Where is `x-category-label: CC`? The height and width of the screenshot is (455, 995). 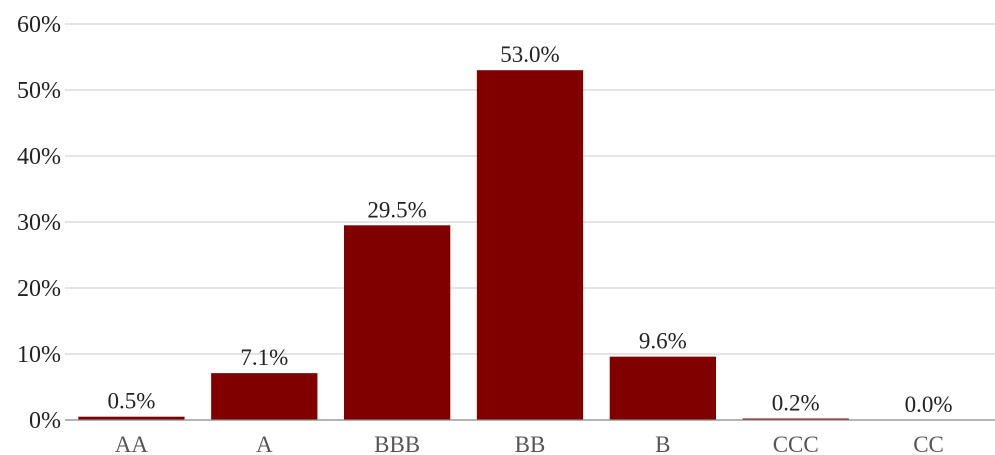 x-category-label: CC is located at coordinates (928, 443).